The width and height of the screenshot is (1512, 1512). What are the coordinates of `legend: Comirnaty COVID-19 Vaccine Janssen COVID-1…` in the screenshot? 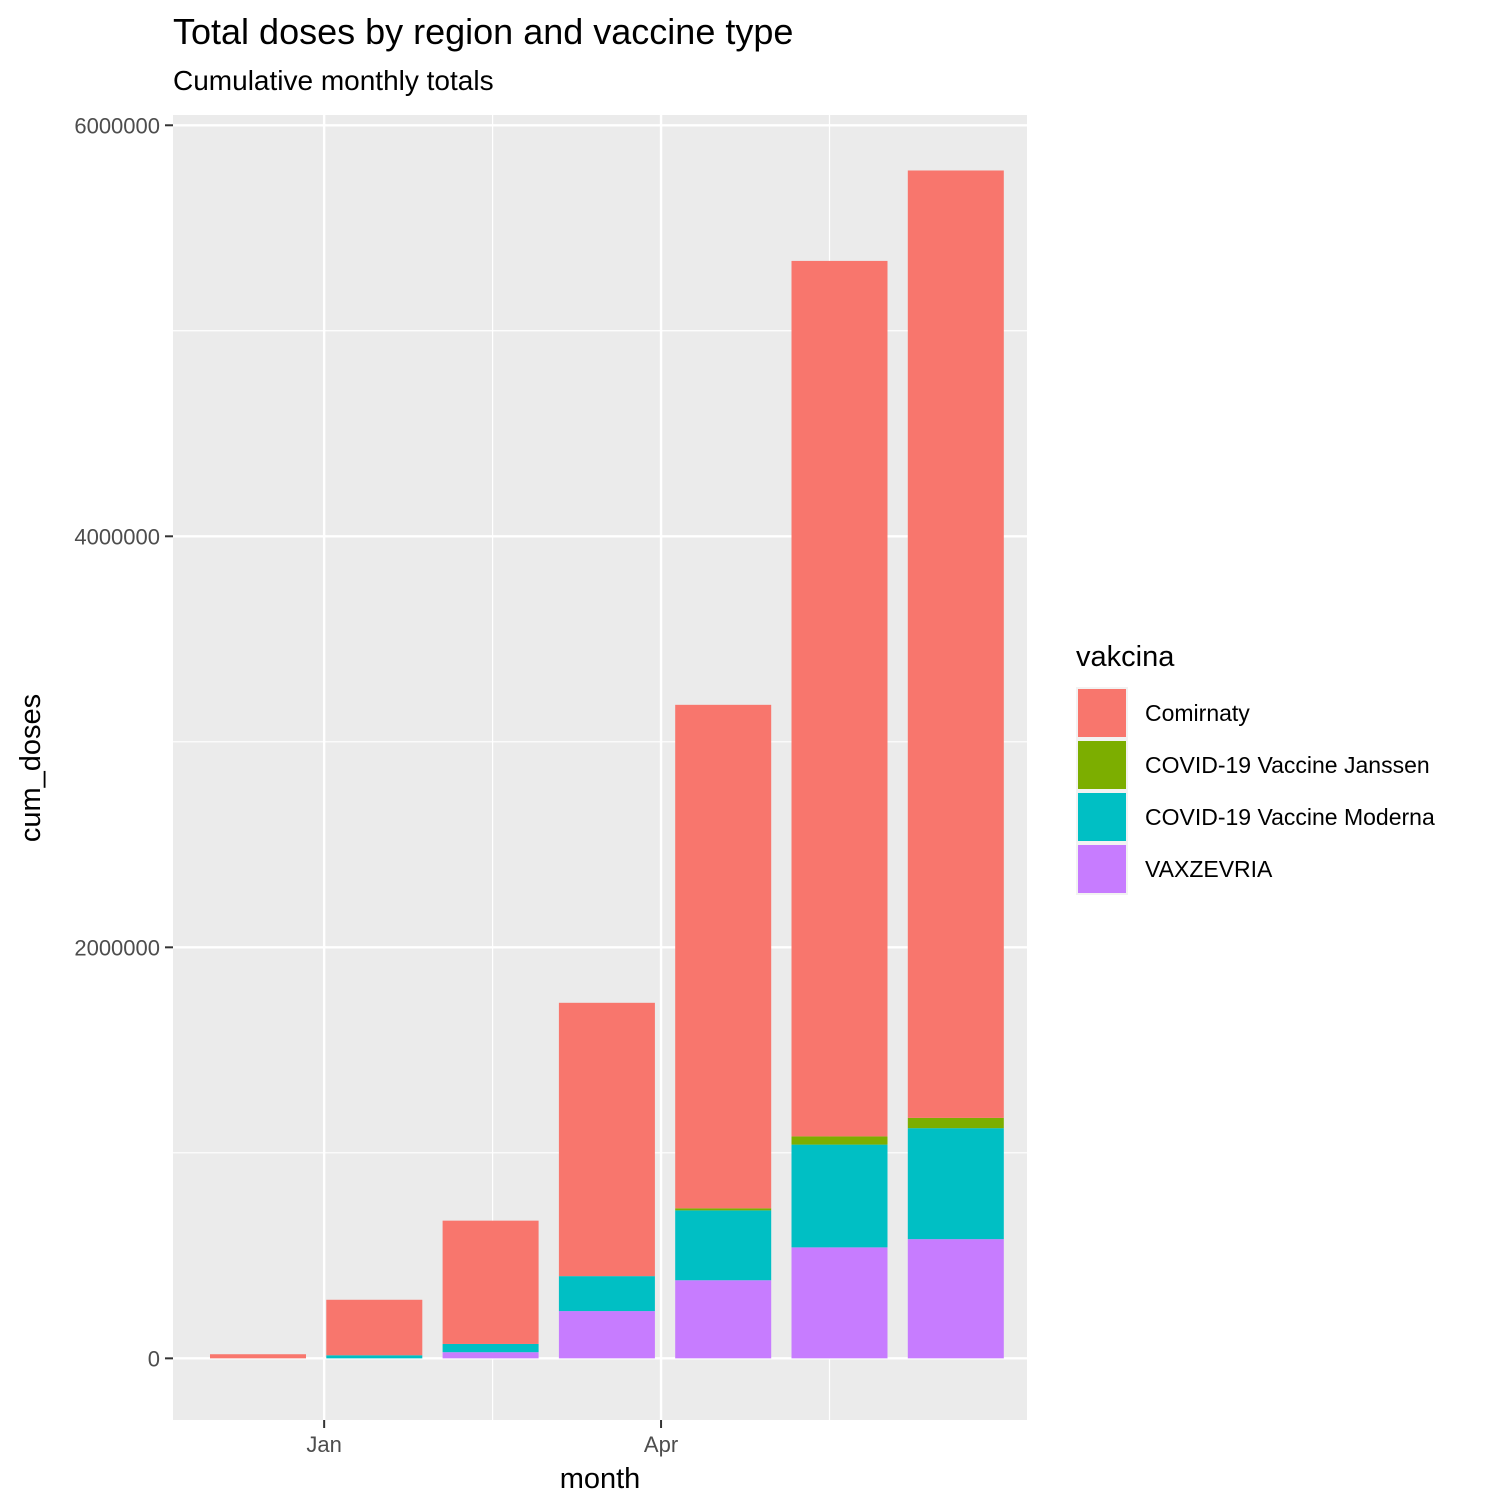 It's located at (1255, 791).